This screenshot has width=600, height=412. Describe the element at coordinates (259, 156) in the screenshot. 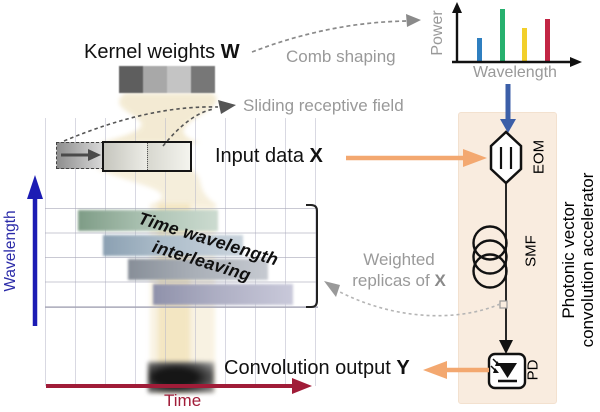

I see `input-data-text: Input data` at that location.